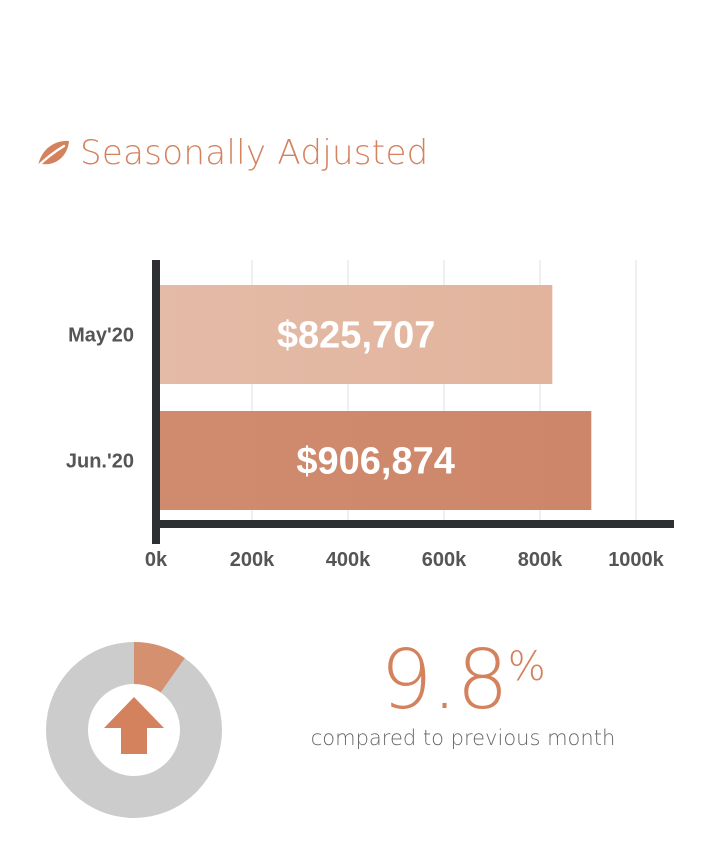 The image size is (710, 848). I want to click on change-donut, so click(134, 730).